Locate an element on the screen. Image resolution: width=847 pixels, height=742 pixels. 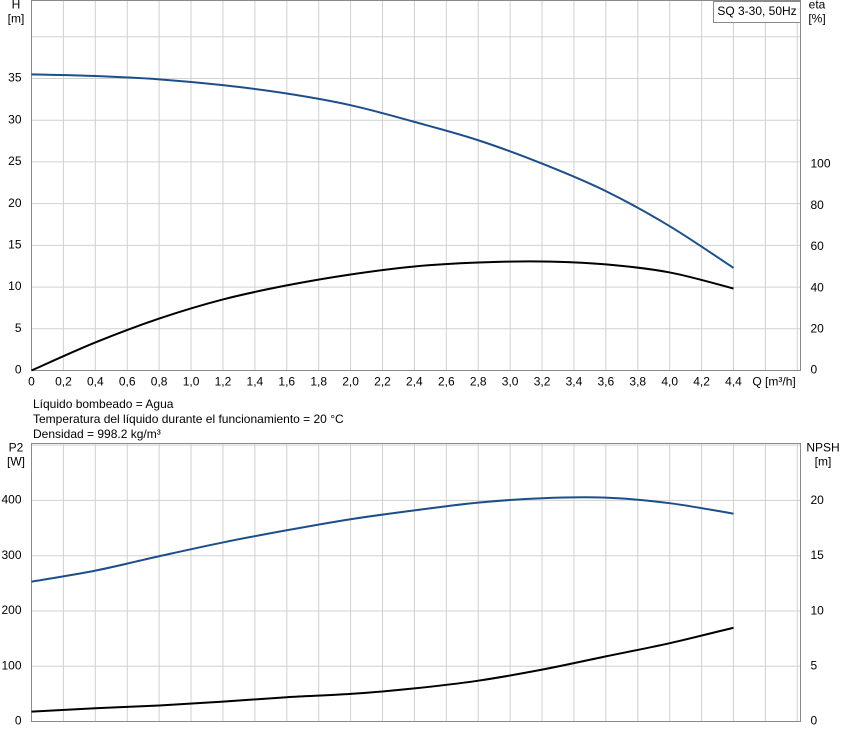
y-axis-unit: [m] is located at coordinates (16, 19).